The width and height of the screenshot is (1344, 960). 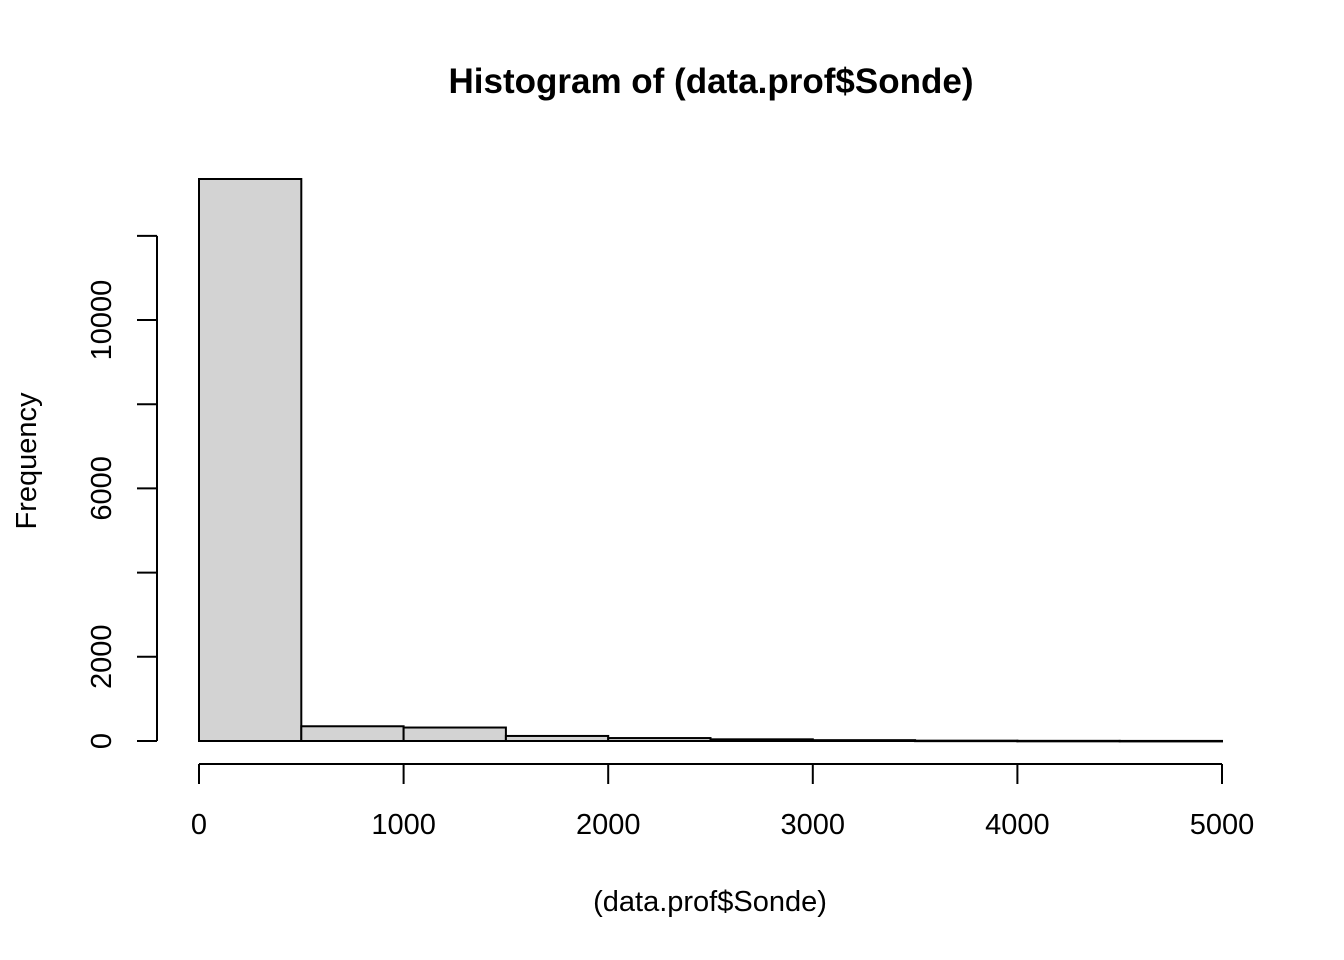 I want to click on x-axis-label: (data.prof$Sonde), so click(x=710, y=902).